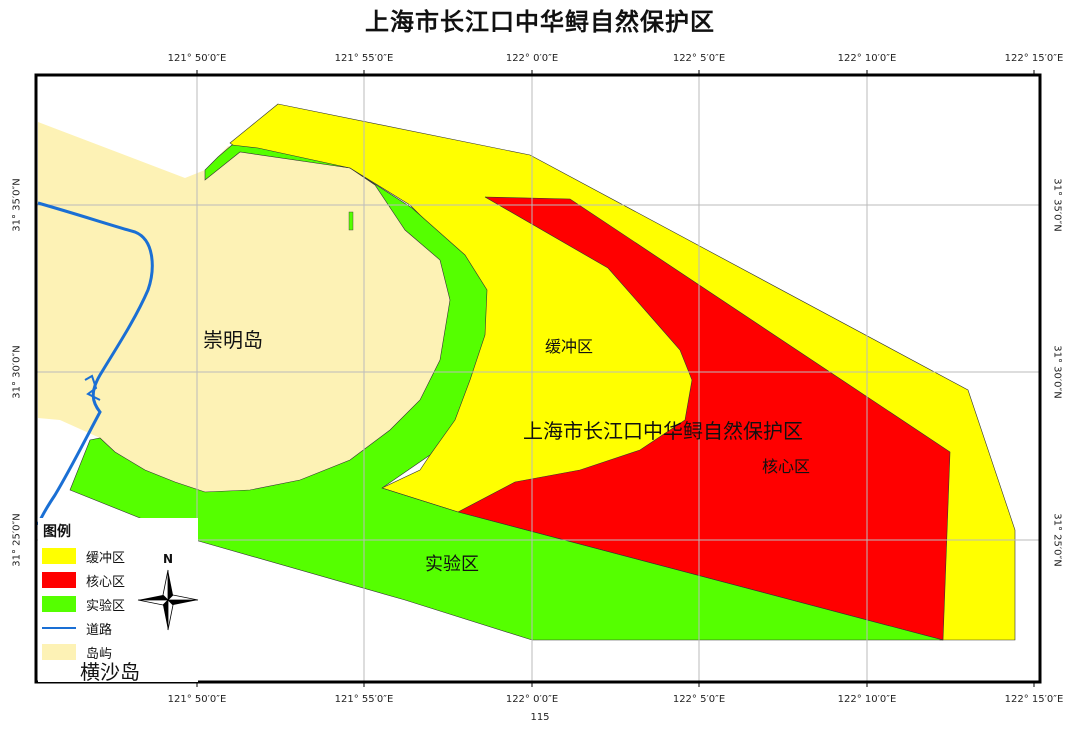  What do you see at coordinates (59, 604) in the screenshot?
I see `legend-swatch-experiment` at bounding box center [59, 604].